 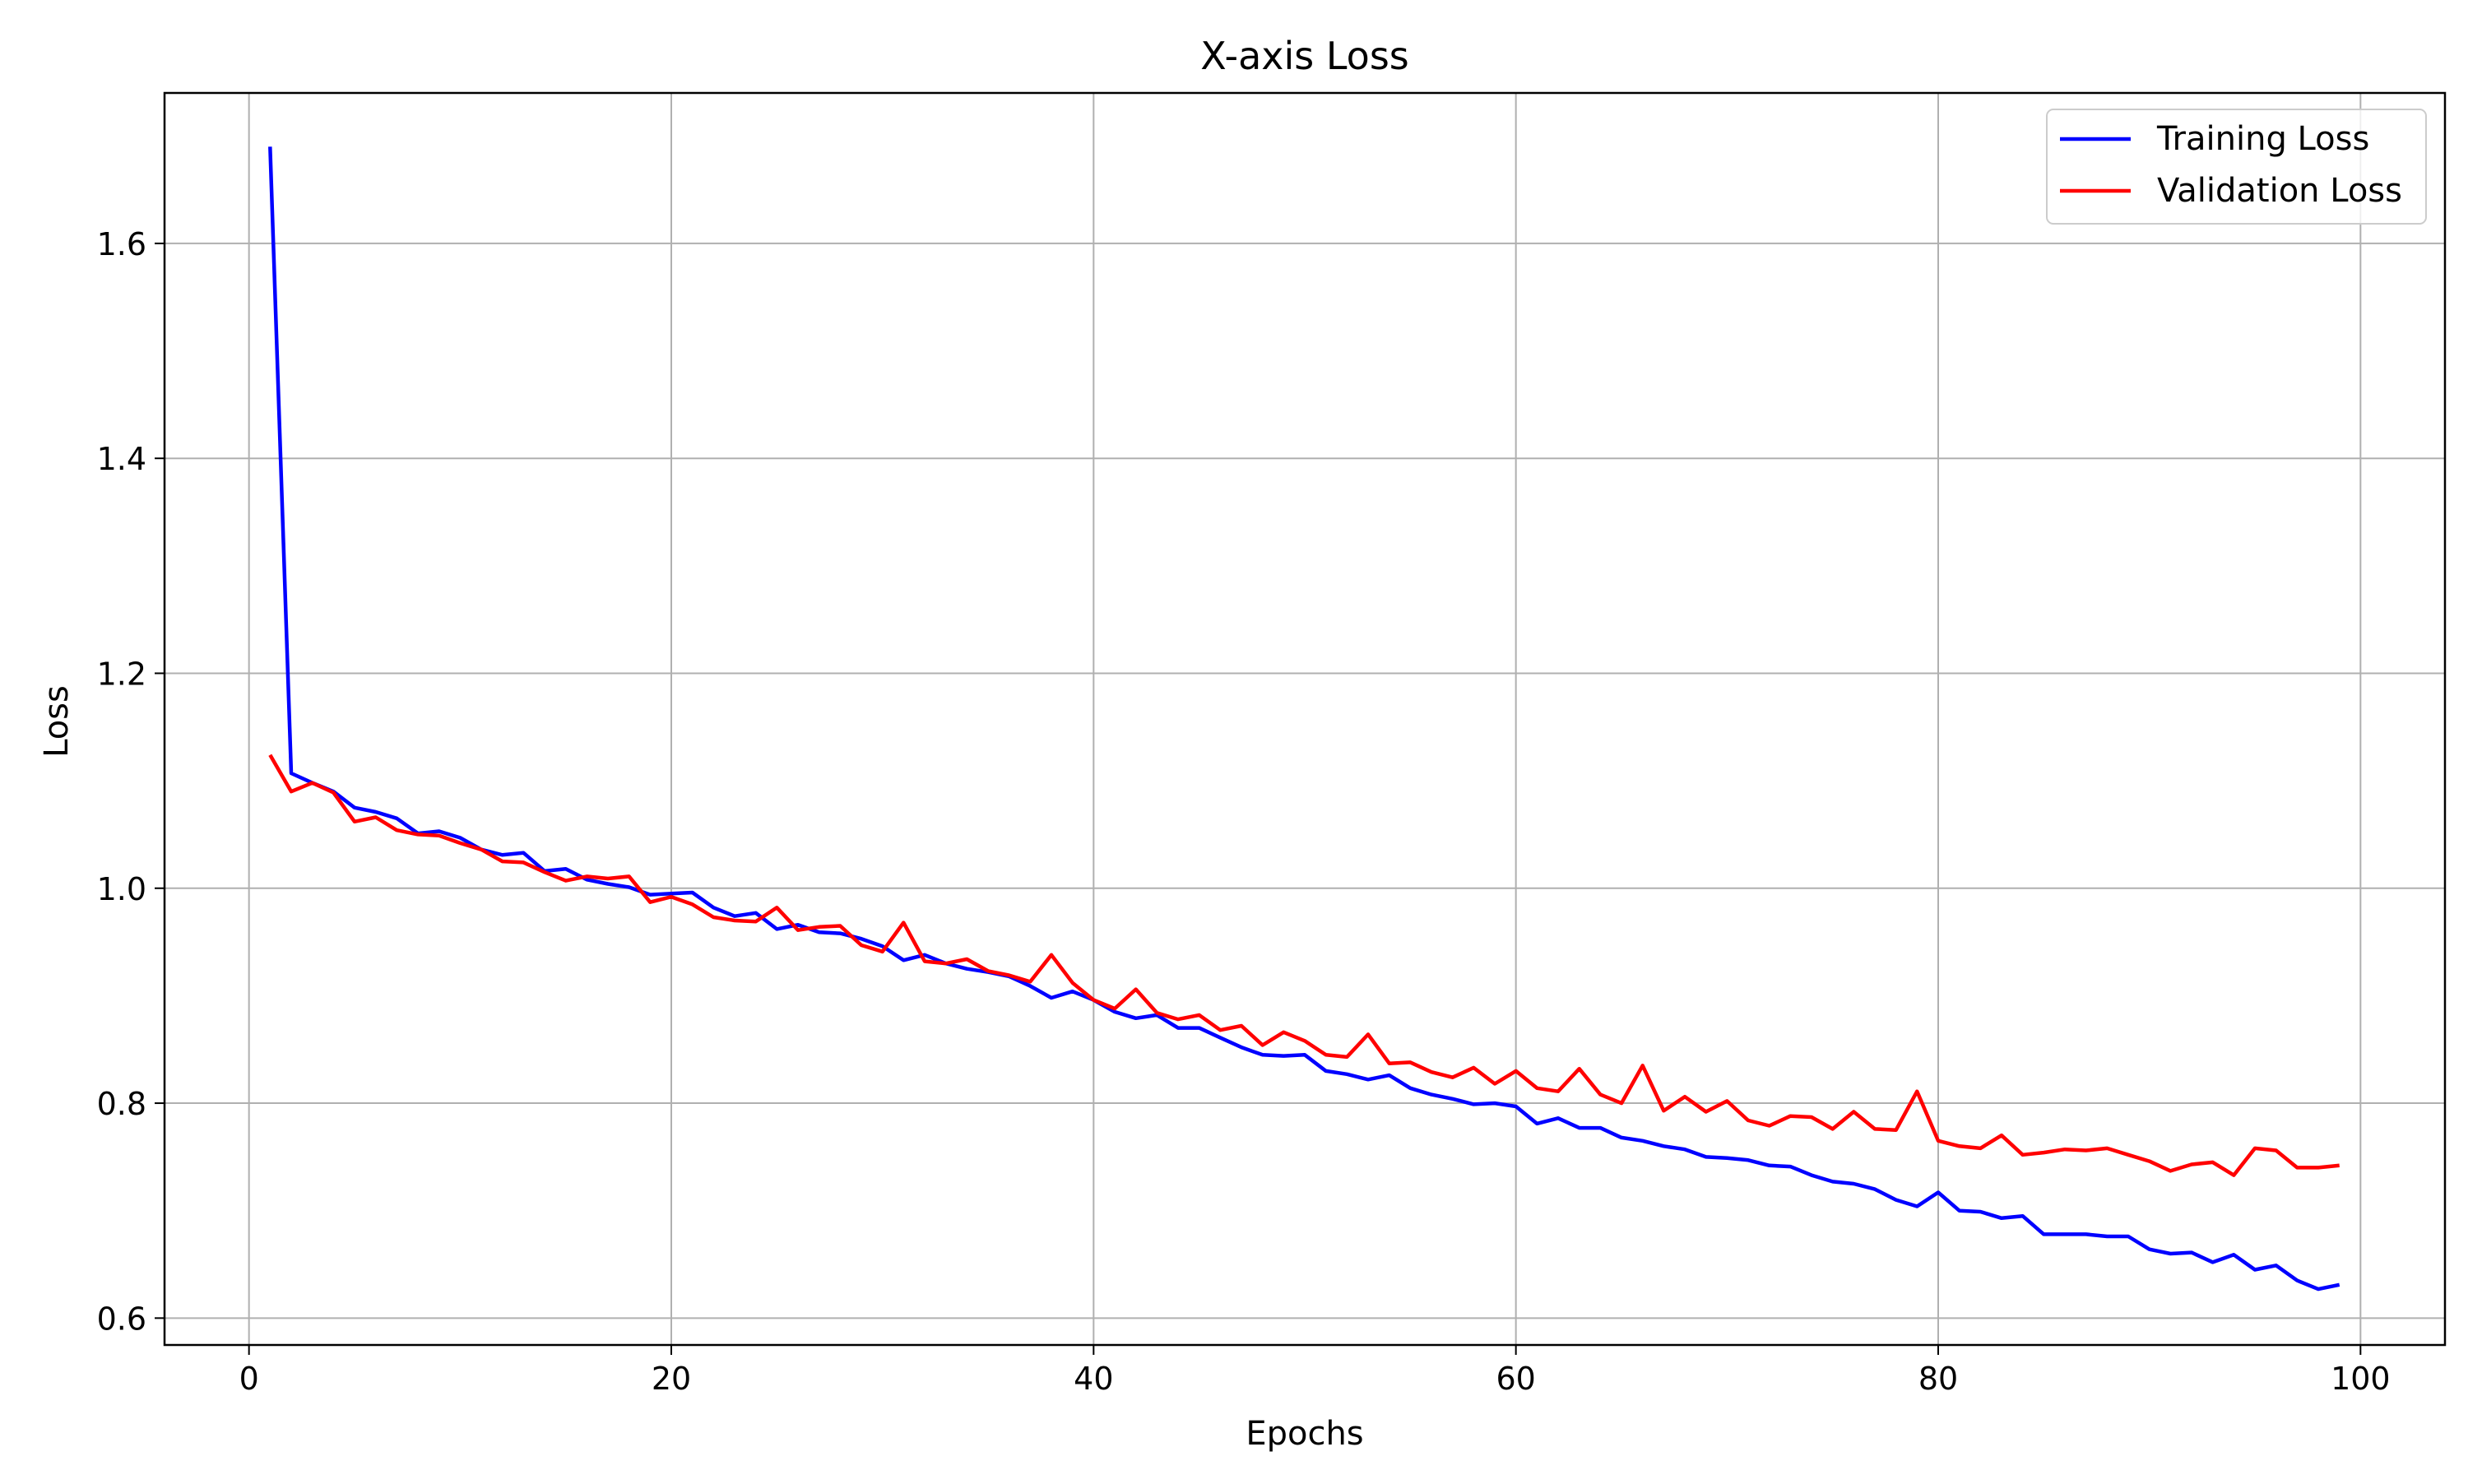 I want to click on y-tick-label: 1.2, so click(x=121, y=674).